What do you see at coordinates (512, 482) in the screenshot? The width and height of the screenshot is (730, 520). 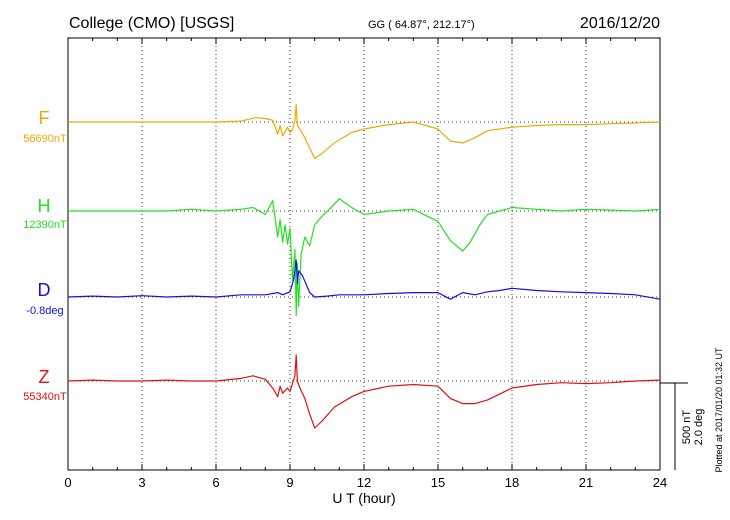 I see `x-tick-label: 18` at bounding box center [512, 482].